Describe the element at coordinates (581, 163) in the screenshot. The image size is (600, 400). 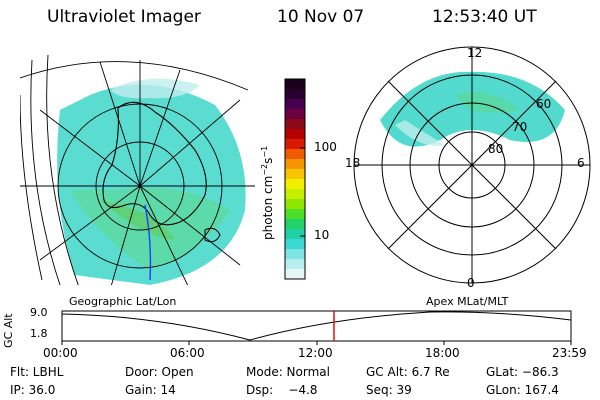
I see `polar-label-right: 6` at that location.